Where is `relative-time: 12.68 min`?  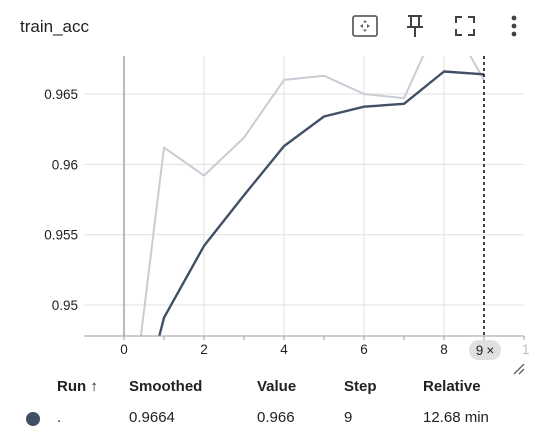
relative-time: 12.68 min is located at coordinates (456, 417).